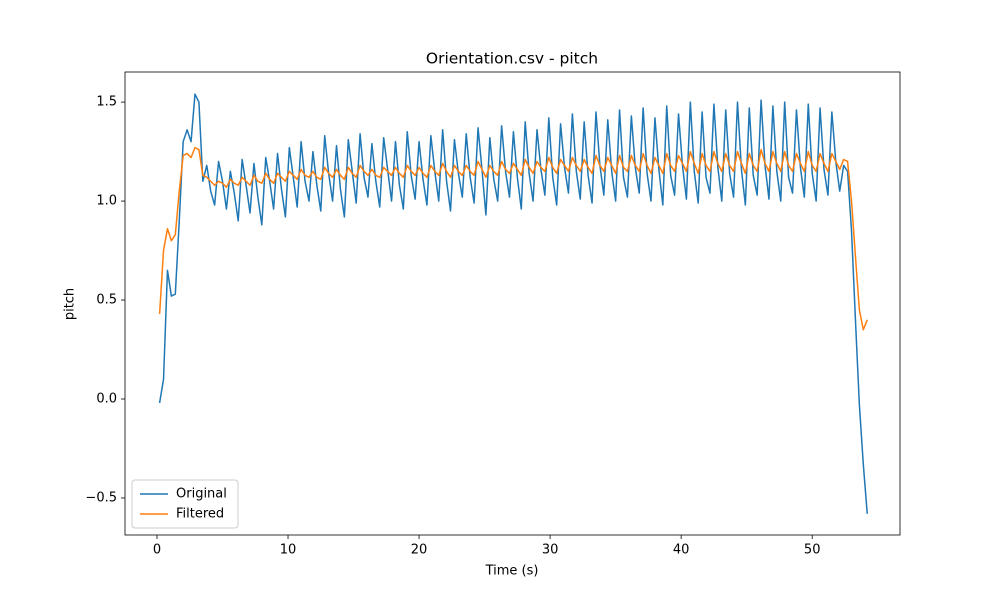  Describe the element at coordinates (201, 494) in the screenshot. I see `legend-label: Original` at that location.